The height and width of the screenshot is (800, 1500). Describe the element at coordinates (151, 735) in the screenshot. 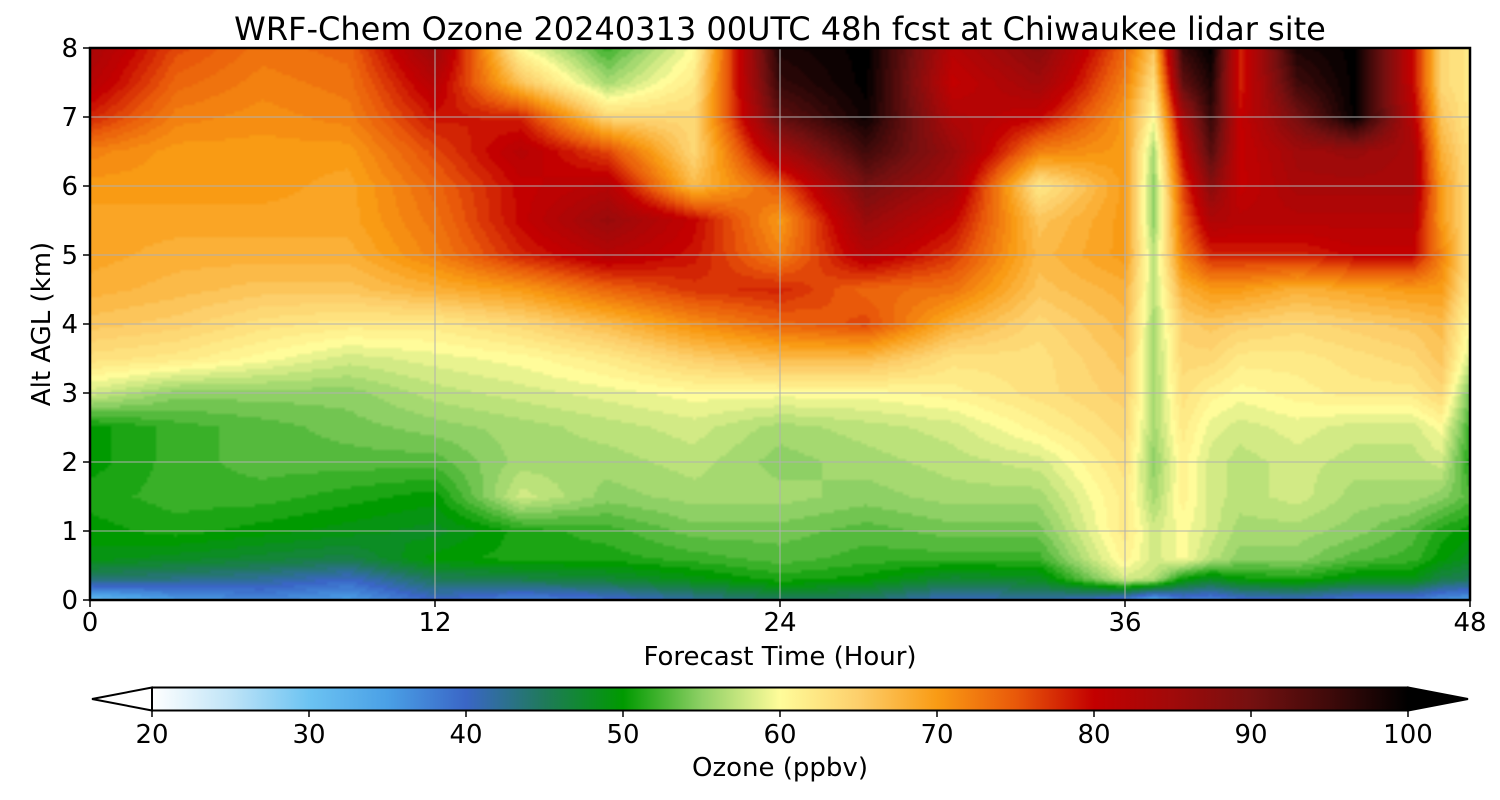

I see `colorbar-tick-label: 20` at that location.